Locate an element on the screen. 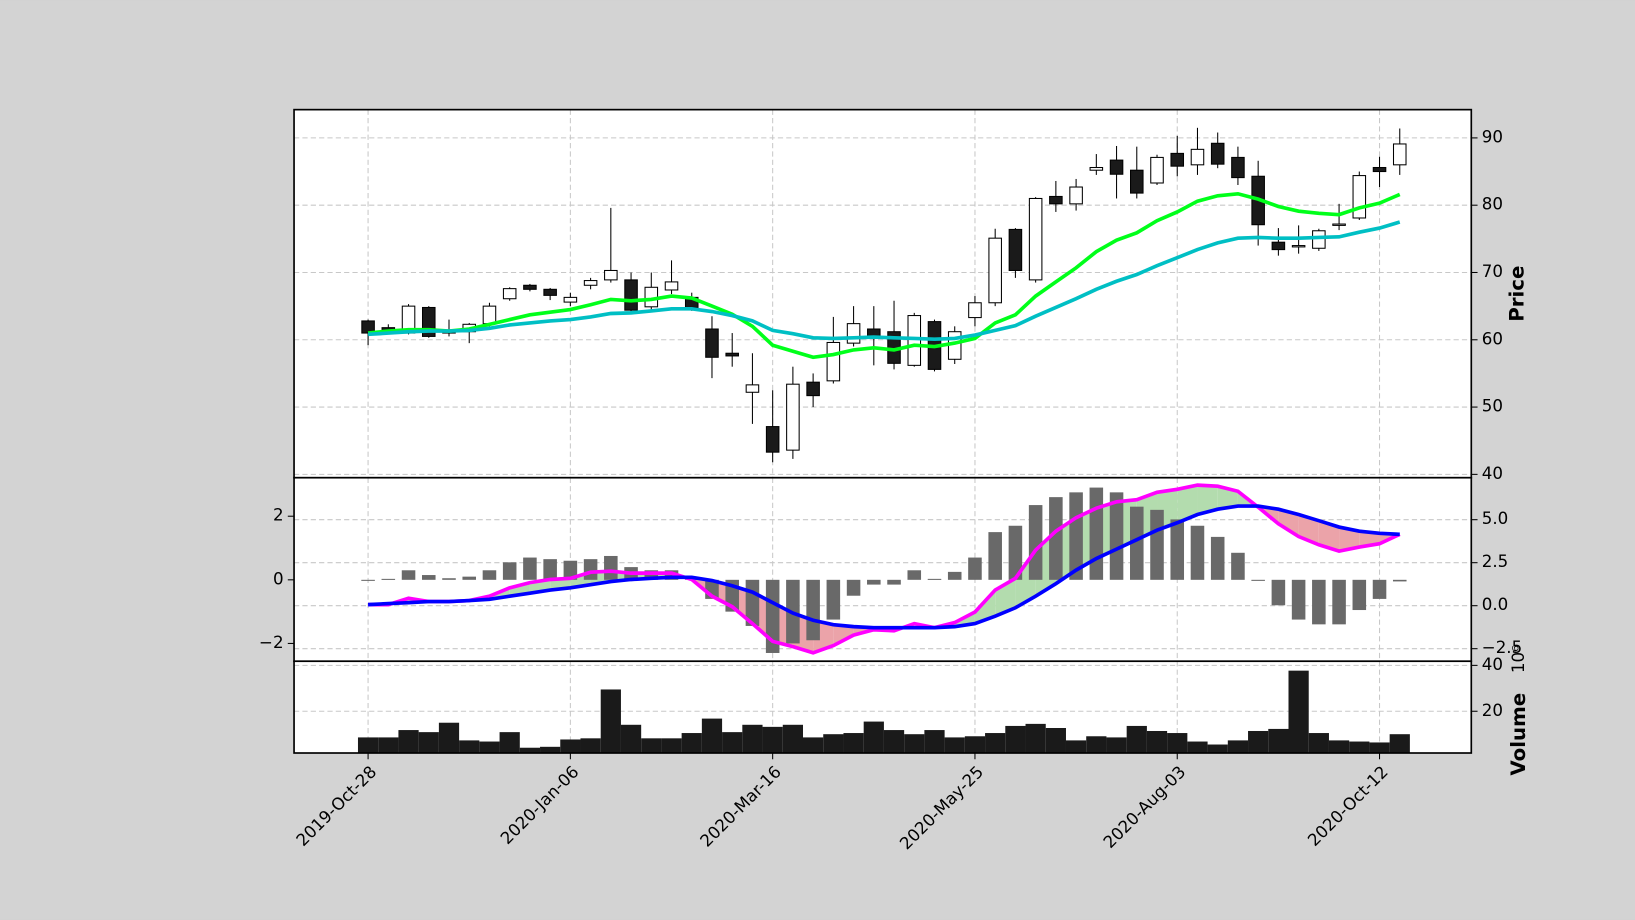 This screenshot has height=920, width=1635. axis-offset-label: 10⁶ is located at coordinates (1518, 659).